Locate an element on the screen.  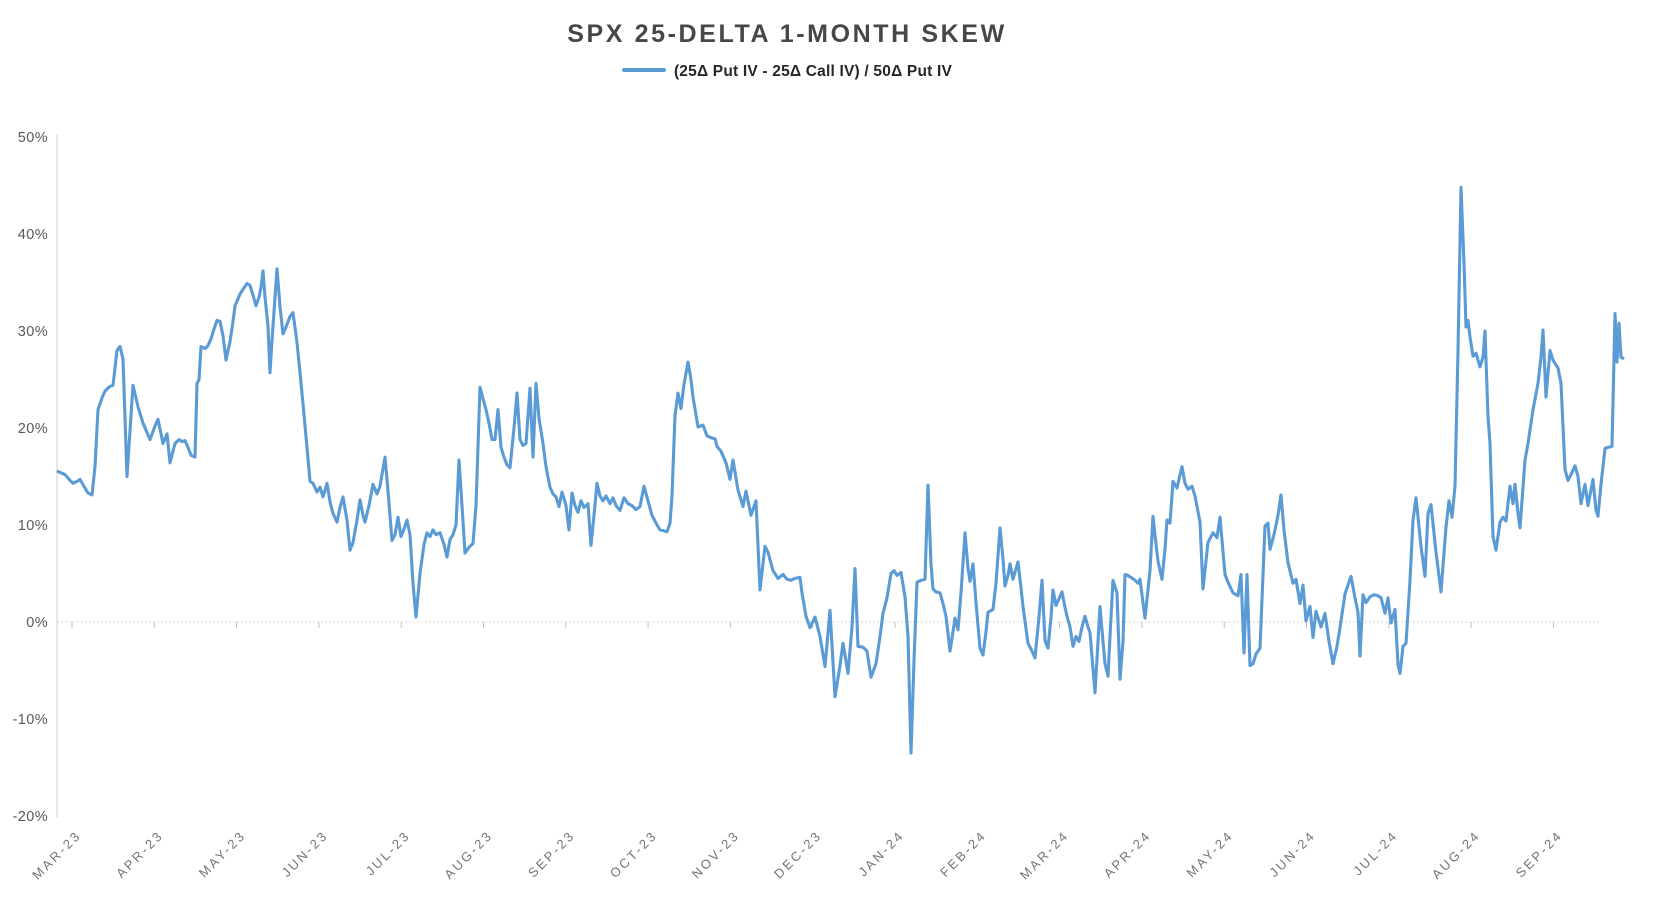
x-axis-tick-label: FEB-24 is located at coordinates (963, 854).